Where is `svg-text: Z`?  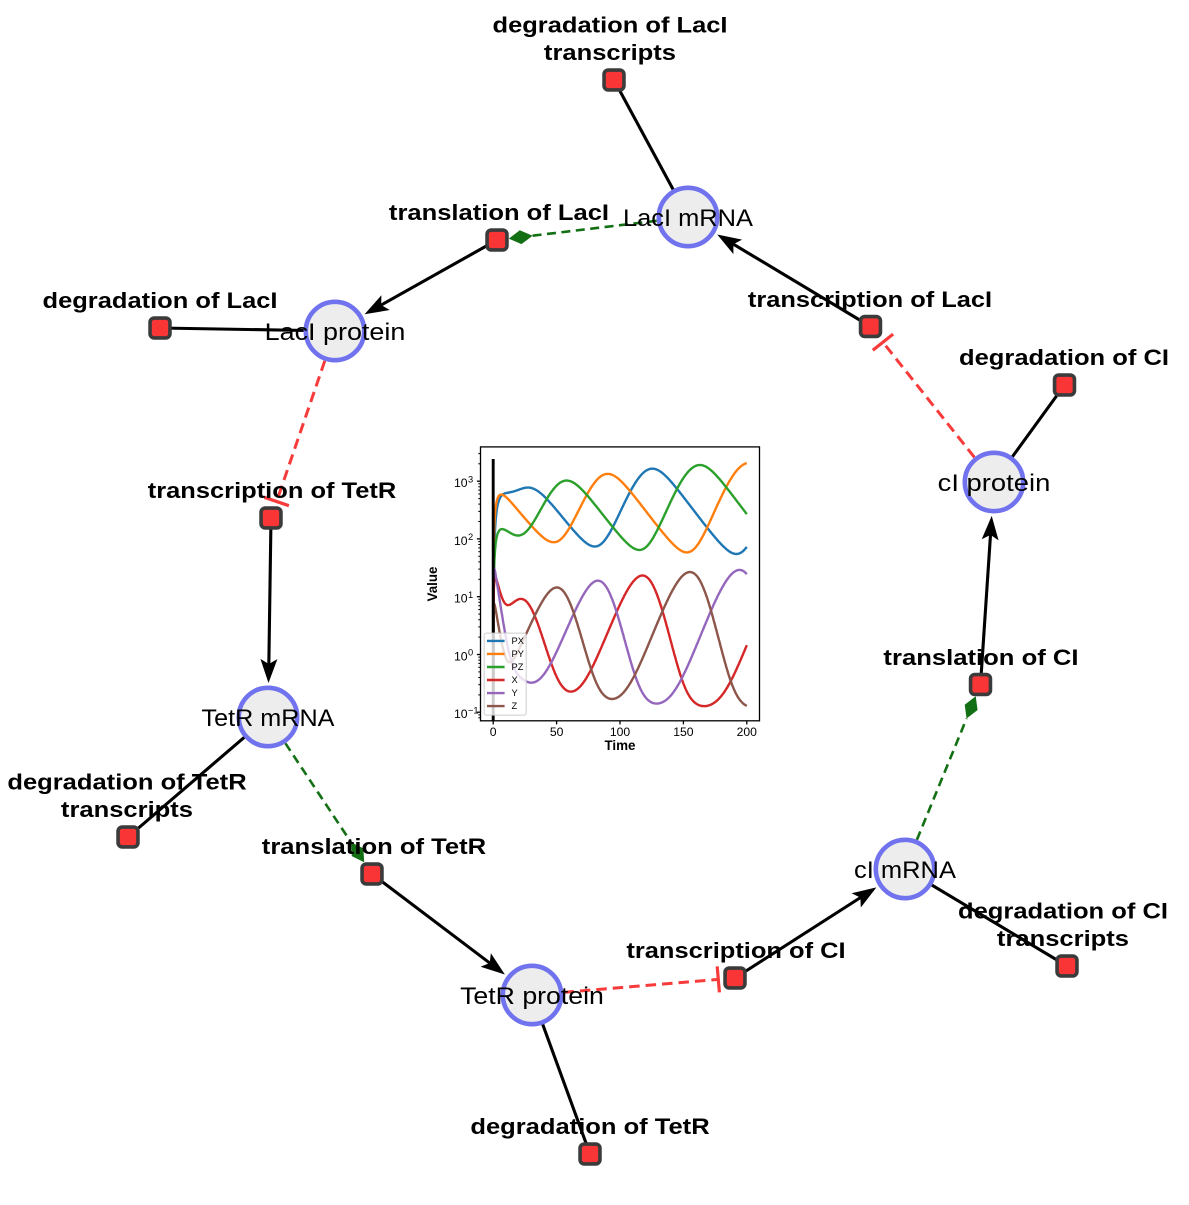 svg-text: Z is located at coordinates (515, 706).